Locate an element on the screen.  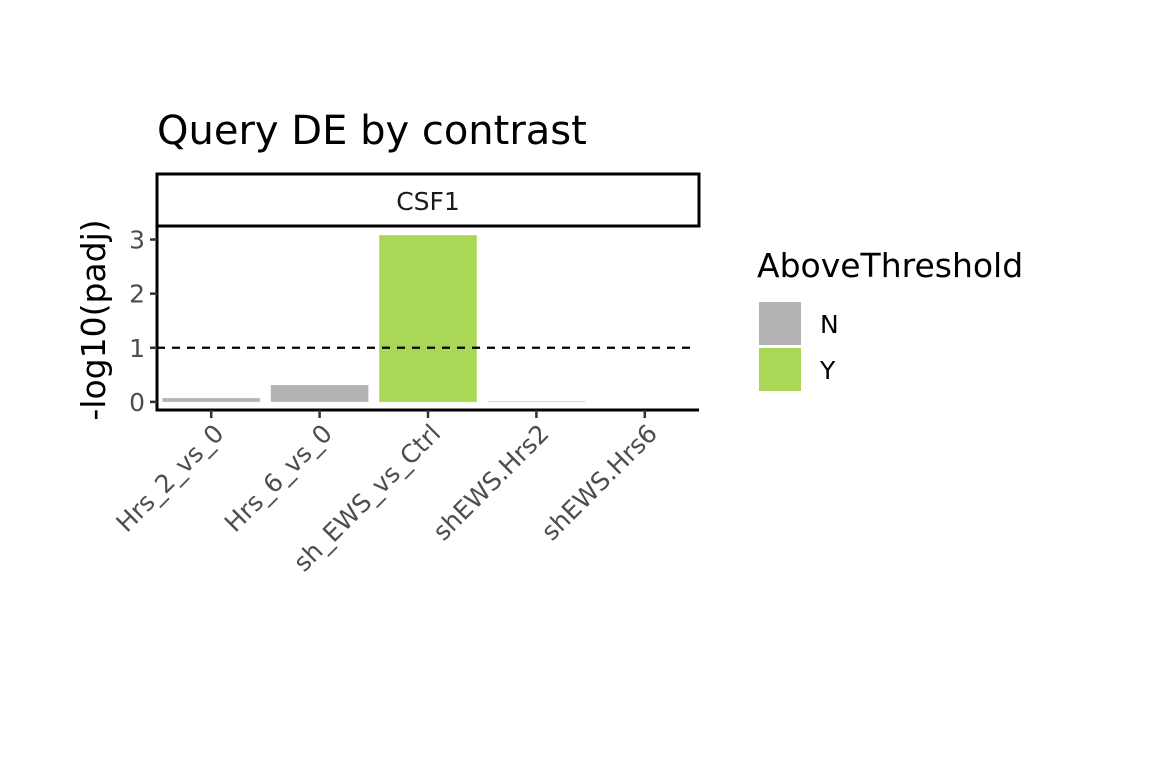
chart-title: Query DE by contrast is located at coordinates (372, 131).